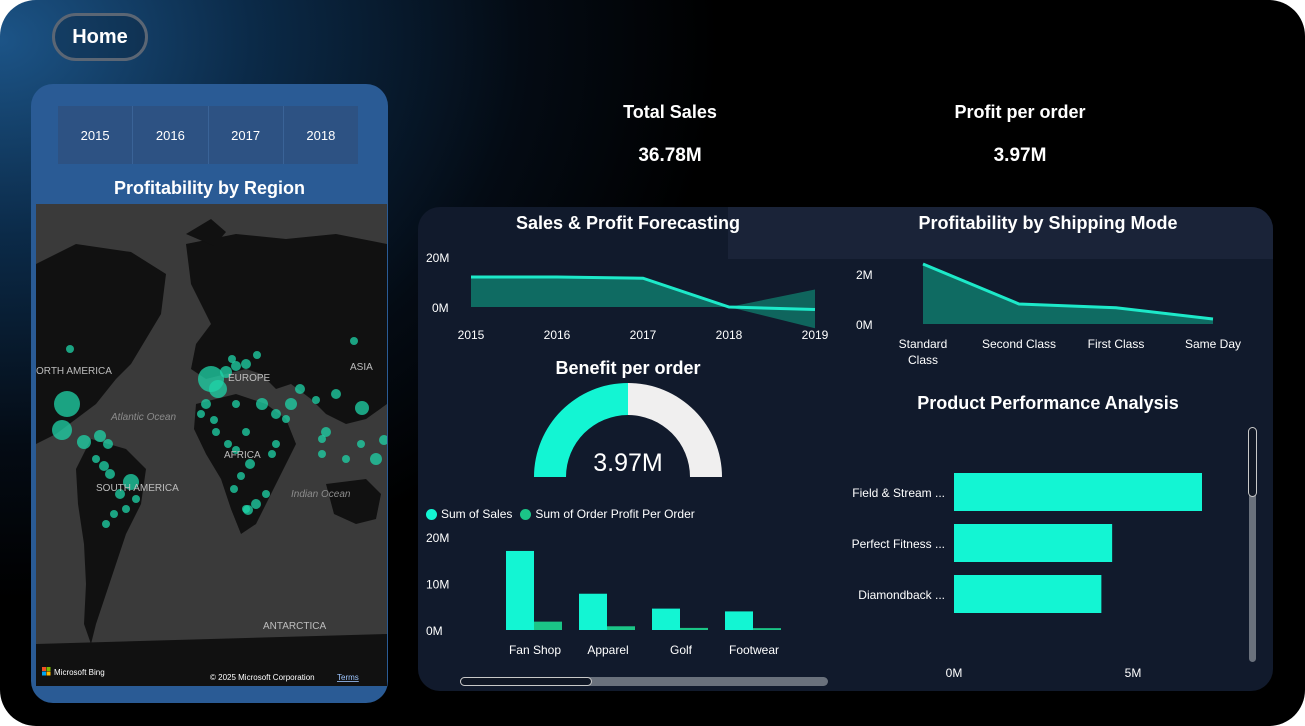 The height and width of the screenshot is (726, 1305). Describe the element at coordinates (44, 669) in the screenshot. I see `bing-logo-icon` at that location.